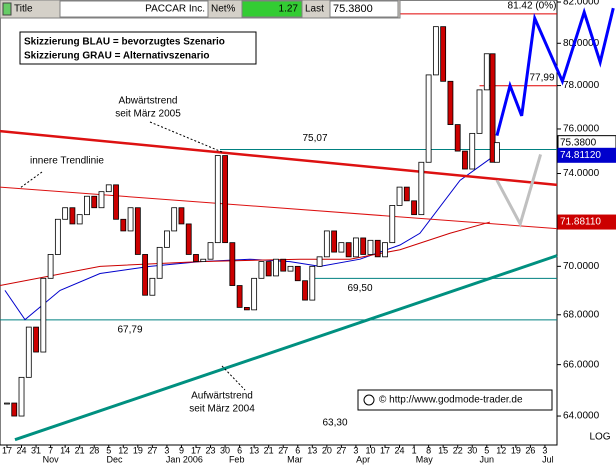 The height and width of the screenshot is (465, 616). I want to click on copyright-box, so click(455, 400).